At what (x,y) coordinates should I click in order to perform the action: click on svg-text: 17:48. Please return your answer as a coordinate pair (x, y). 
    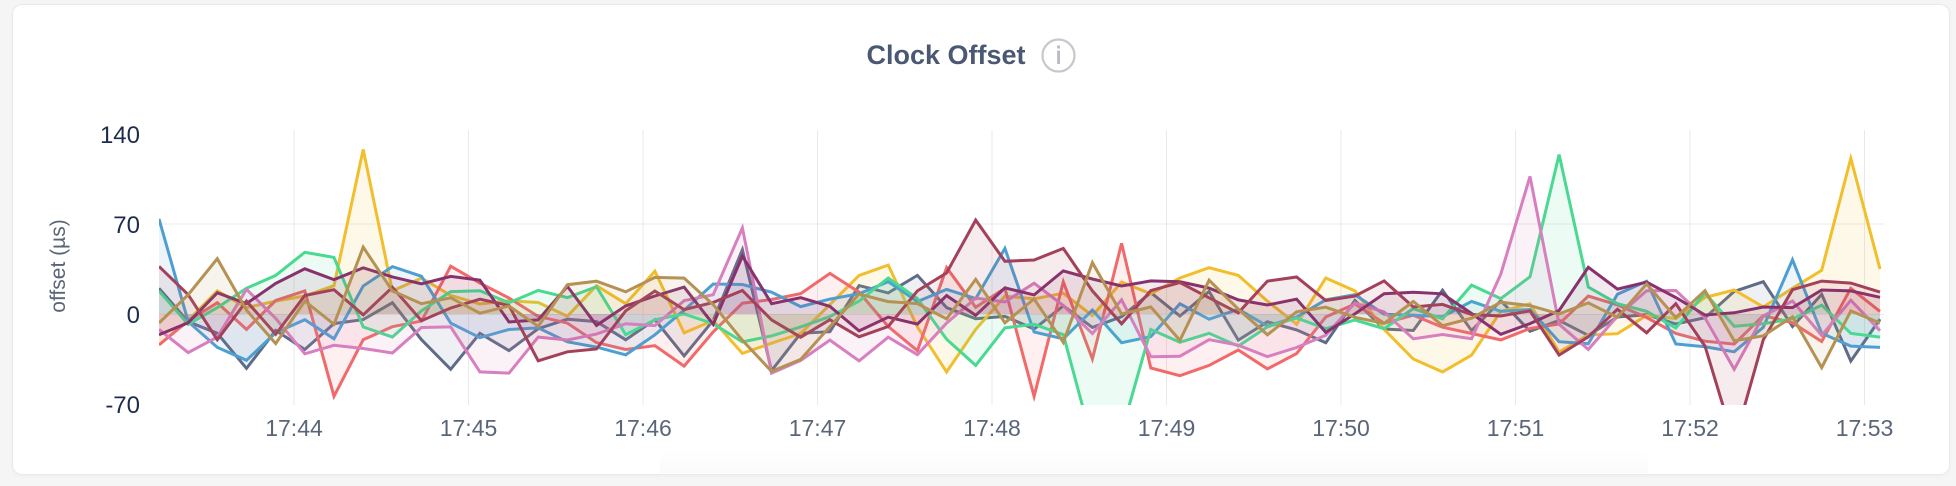
    Looking at the image, I should click on (992, 428).